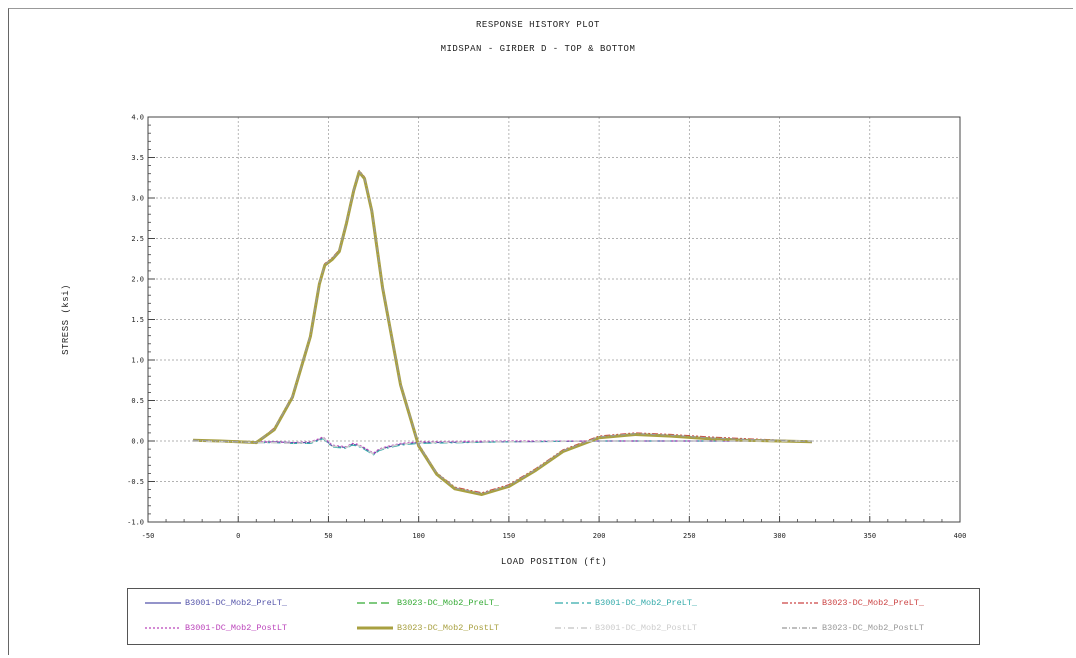 This screenshot has width=1076, height=658. I want to click on x-tick-label: 0, so click(238, 536).